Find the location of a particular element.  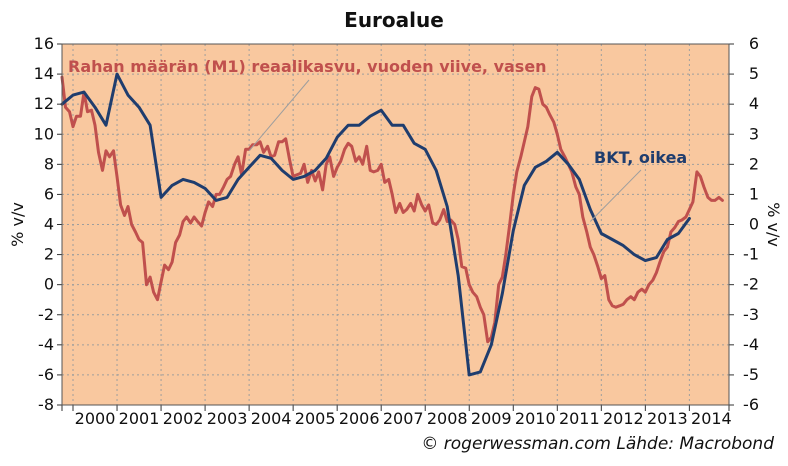

right-tick-label: -5 is located at coordinates (751, 374).